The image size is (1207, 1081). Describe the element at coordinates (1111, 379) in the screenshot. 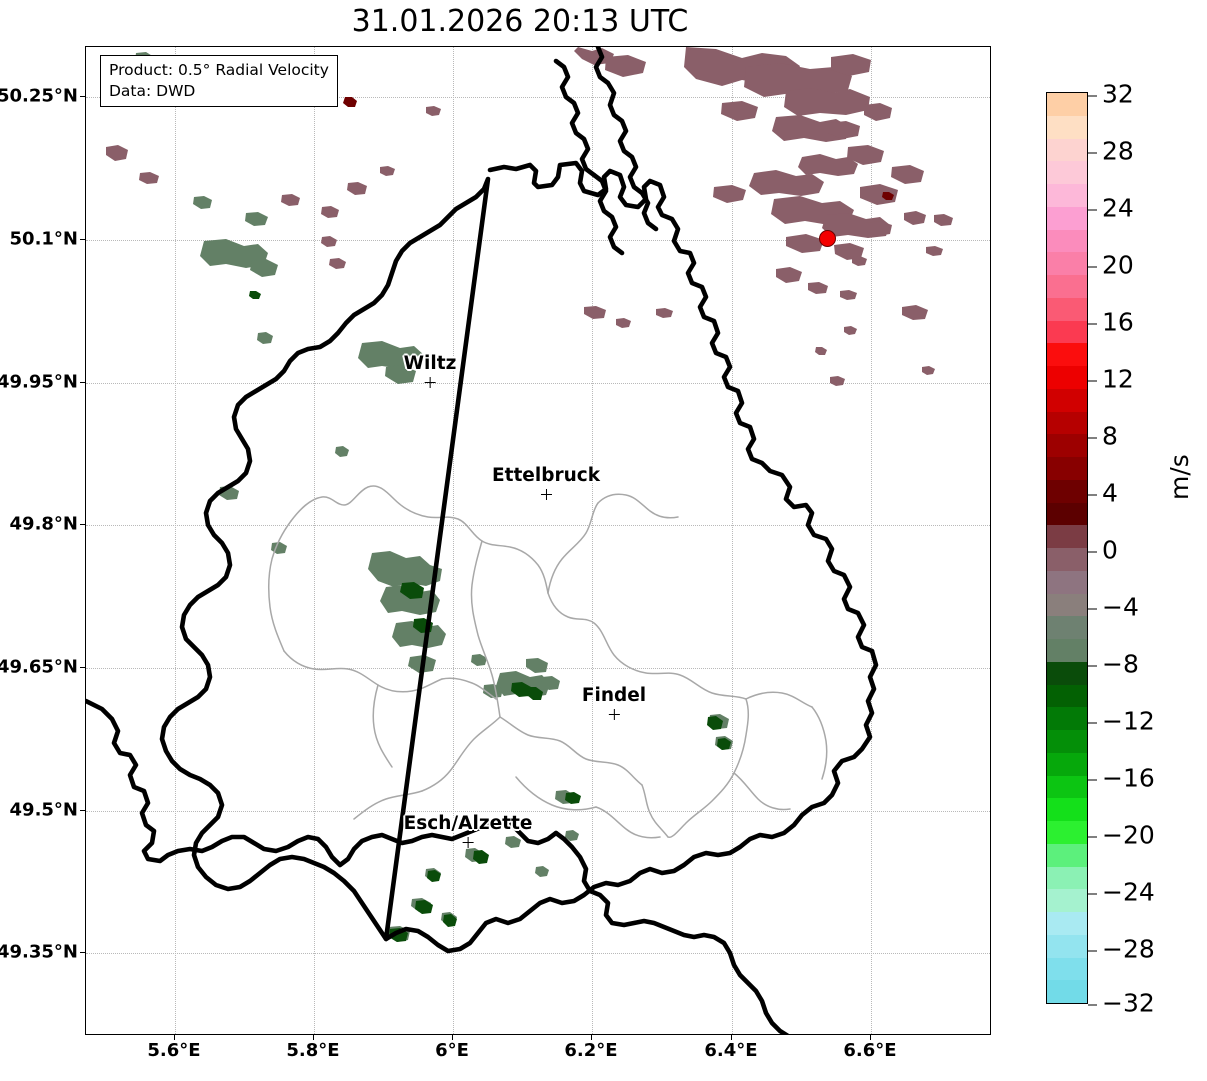

I see `colorbar-tick: 12` at that location.